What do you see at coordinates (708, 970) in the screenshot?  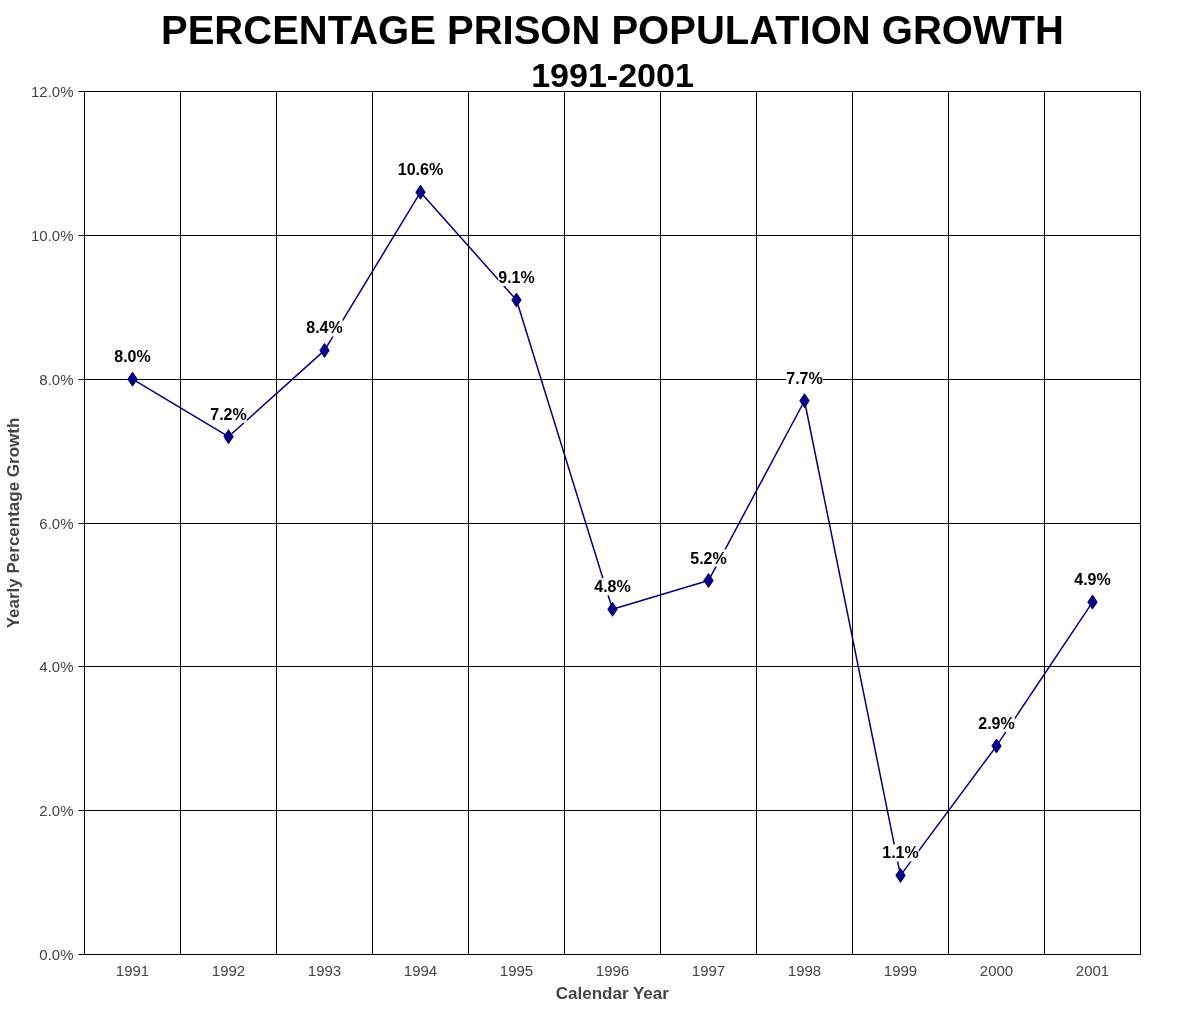 I see `x-tick-label: 1997` at bounding box center [708, 970].